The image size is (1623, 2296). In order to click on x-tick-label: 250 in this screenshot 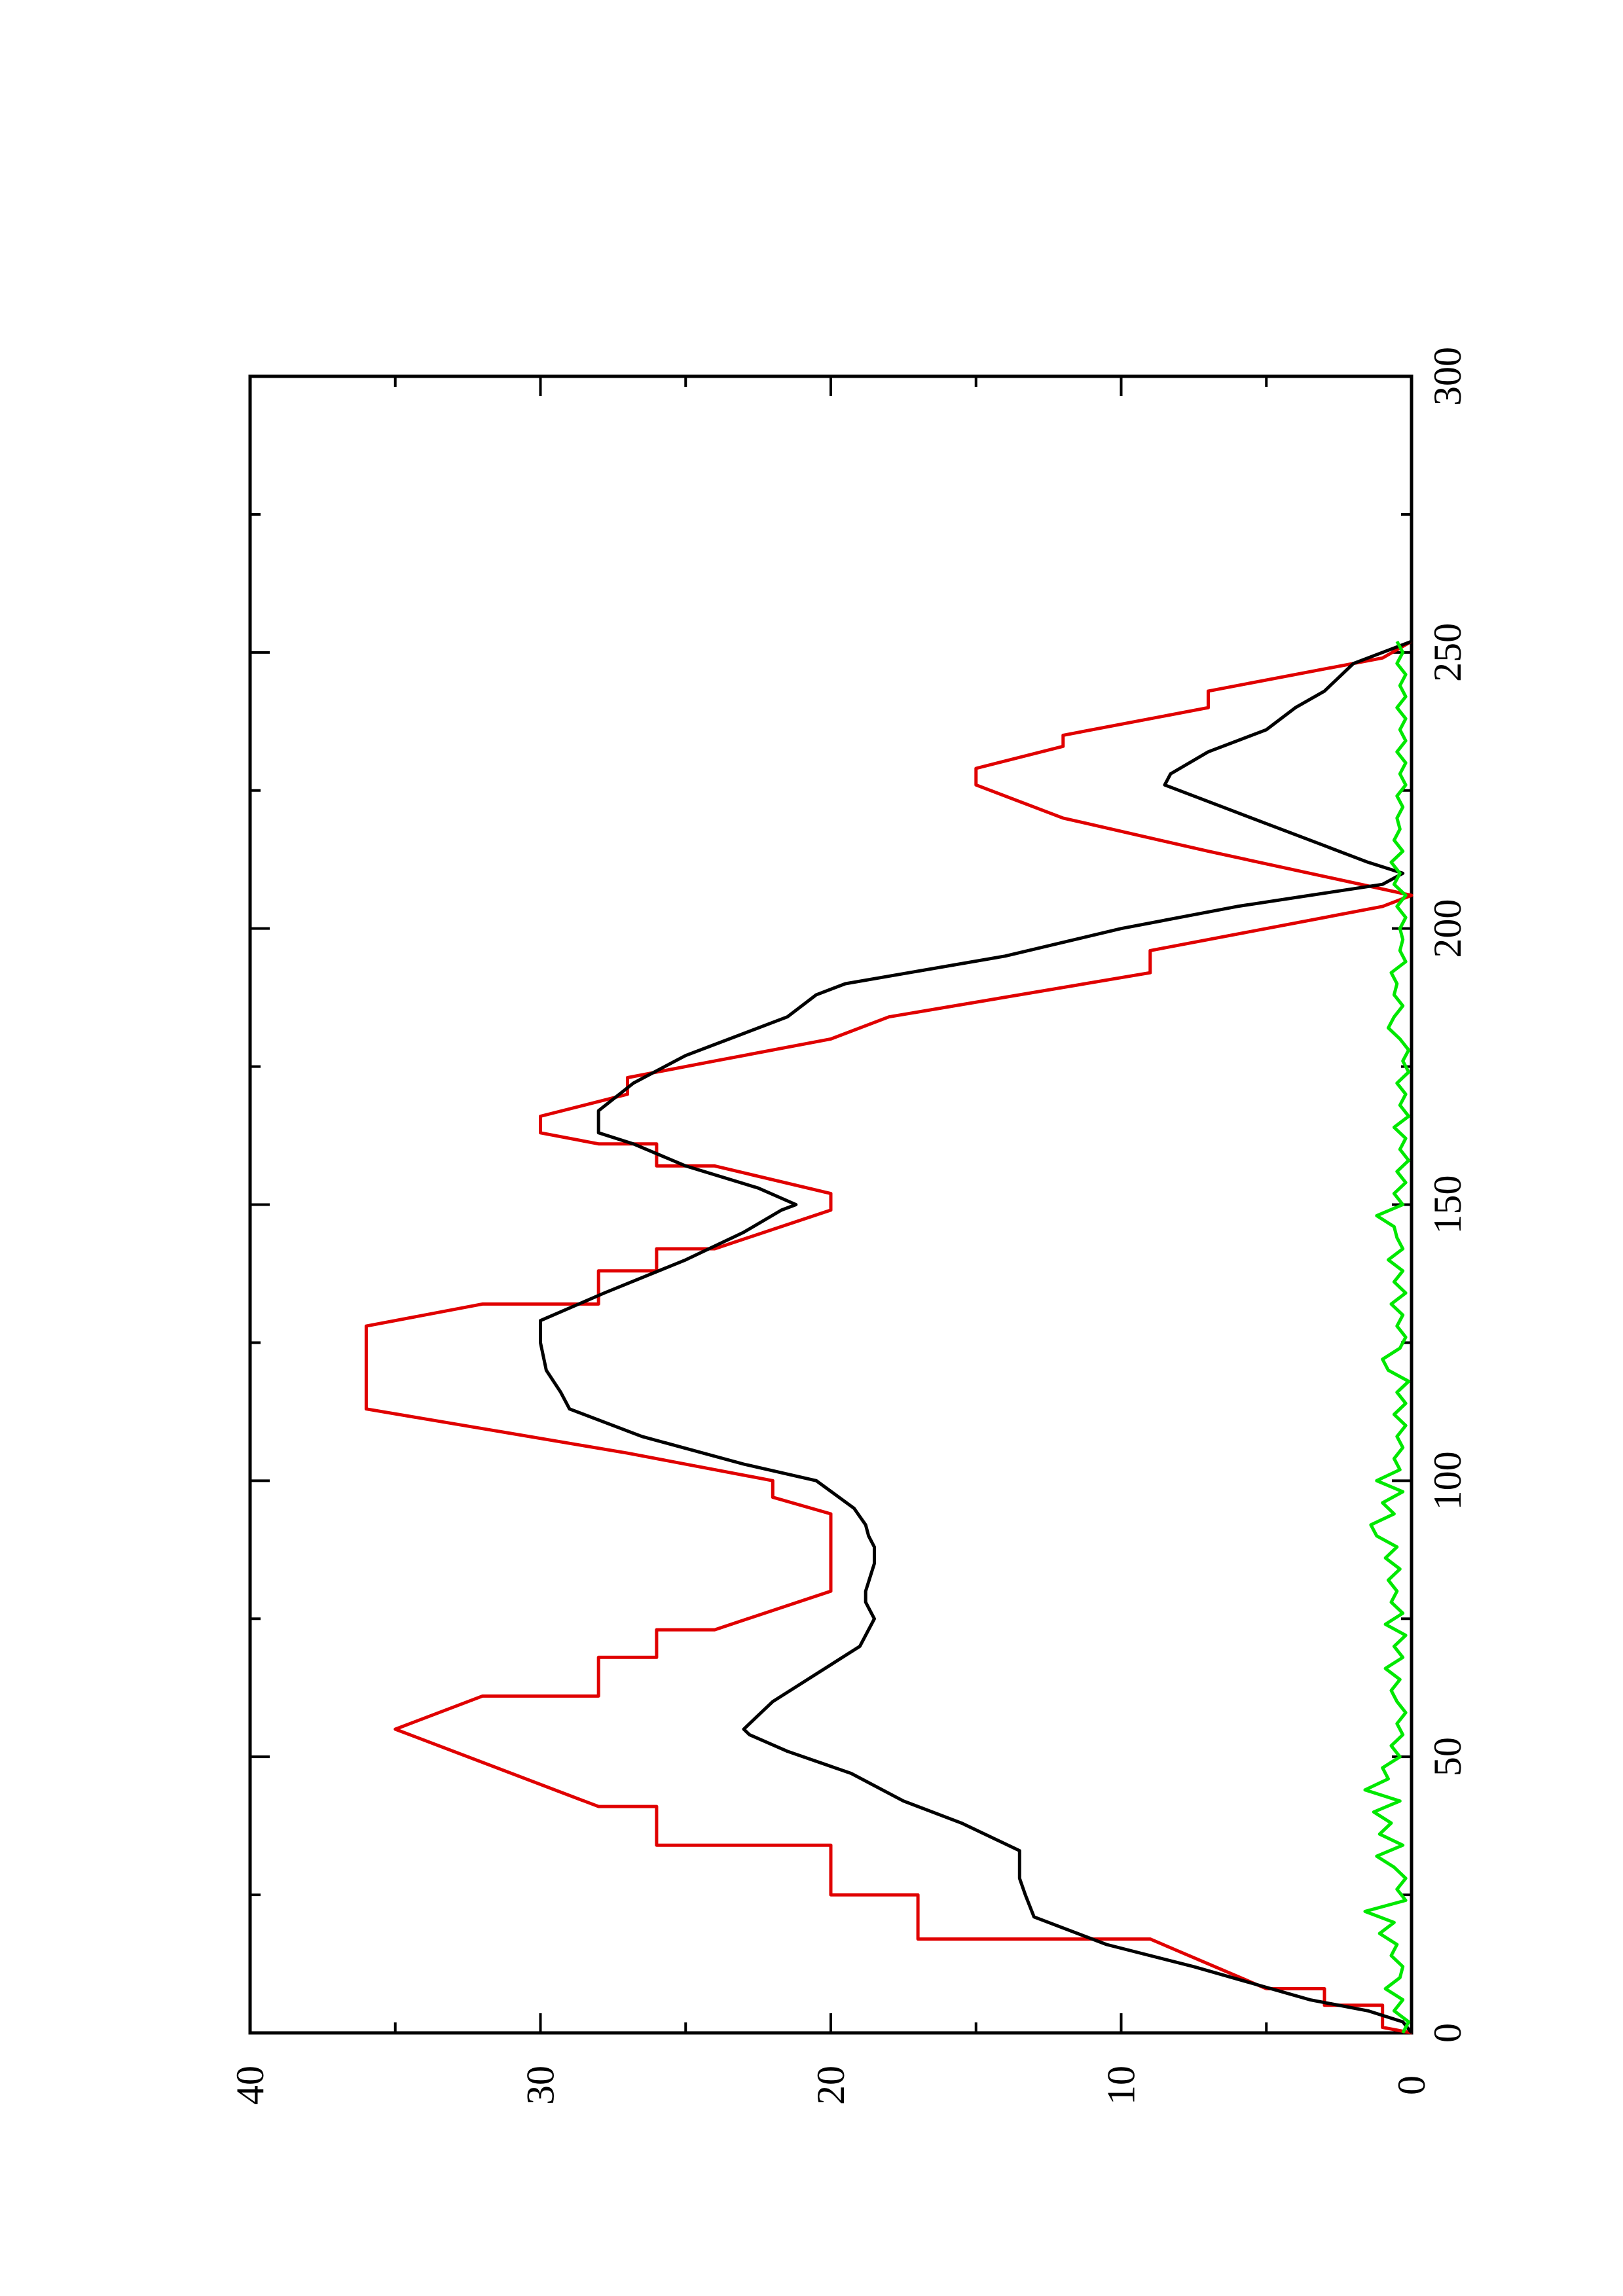, I will do `click(1447, 652)`.